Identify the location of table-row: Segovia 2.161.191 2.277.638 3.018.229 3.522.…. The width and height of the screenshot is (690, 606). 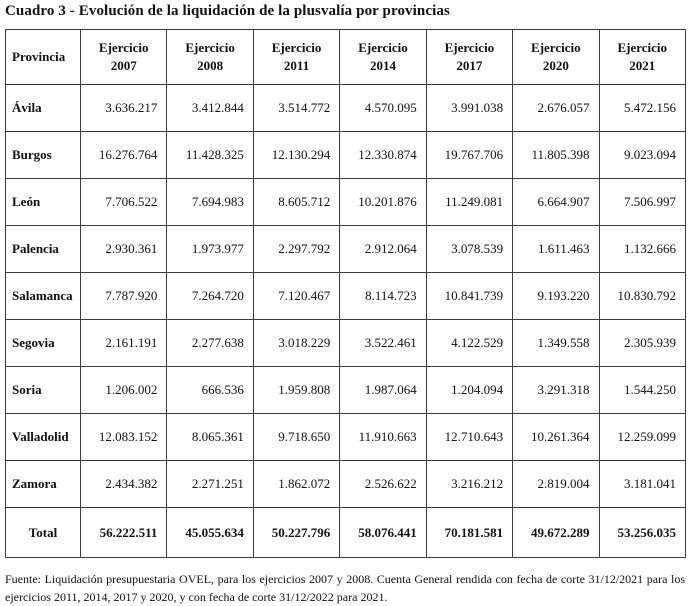
(346, 343).